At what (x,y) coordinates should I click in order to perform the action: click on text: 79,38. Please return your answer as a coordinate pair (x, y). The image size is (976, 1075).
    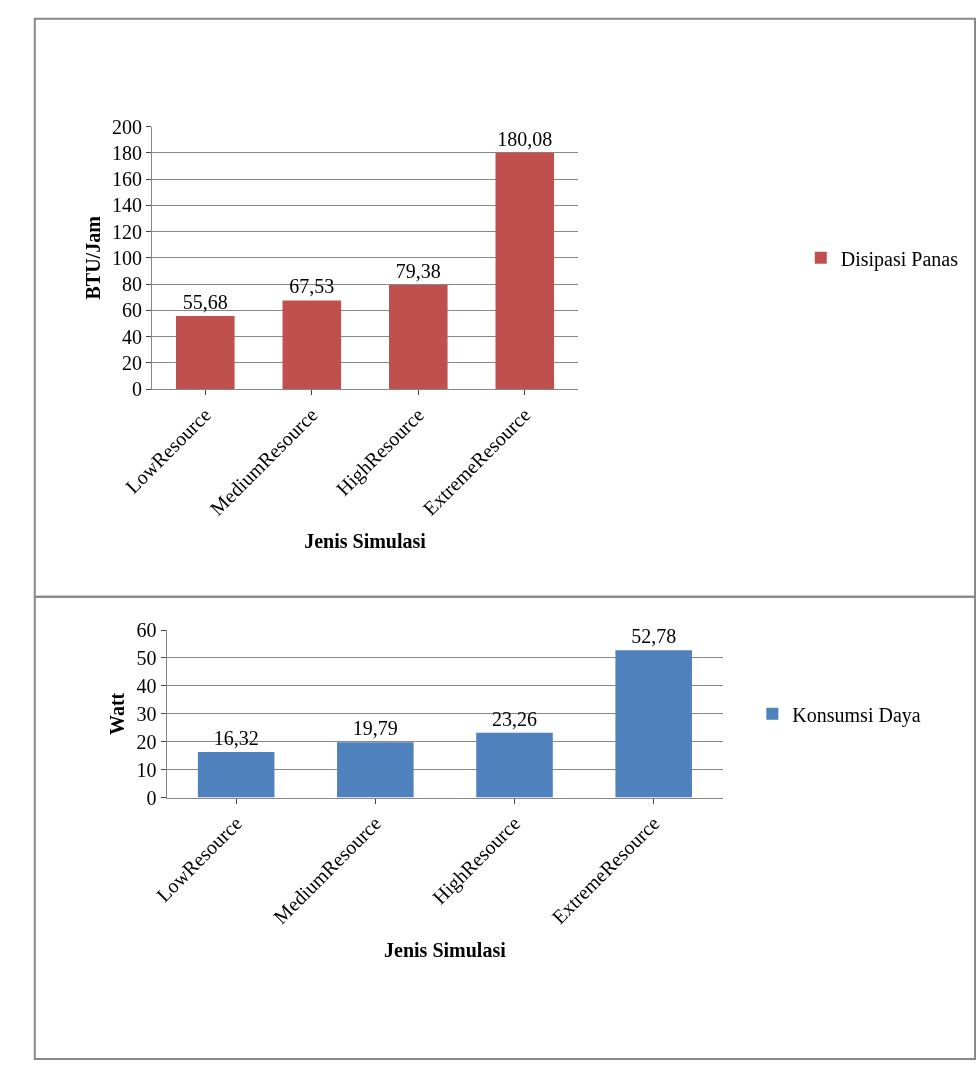
    Looking at the image, I should click on (418, 270).